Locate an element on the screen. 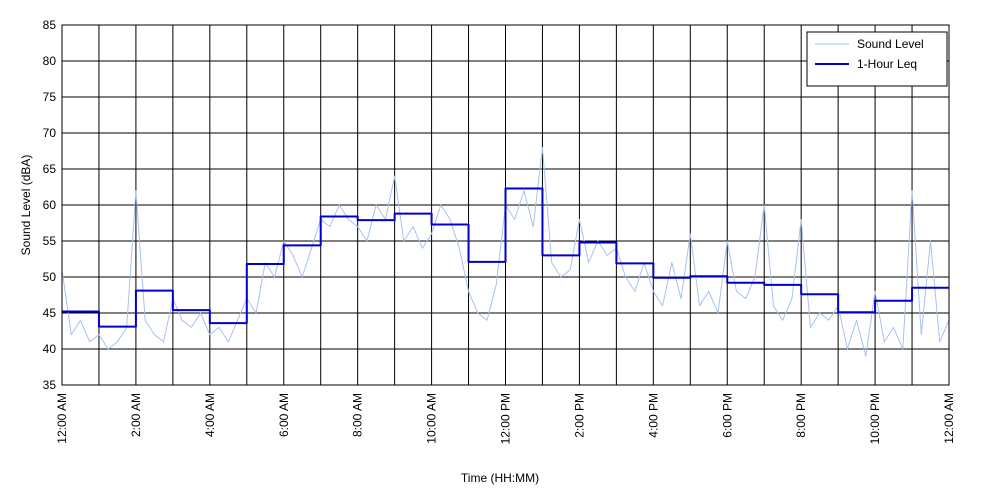 Image resolution: width=1000 pixels, height=500 pixels. x-axis-label: Time (HH:MM) is located at coordinates (500, 478).